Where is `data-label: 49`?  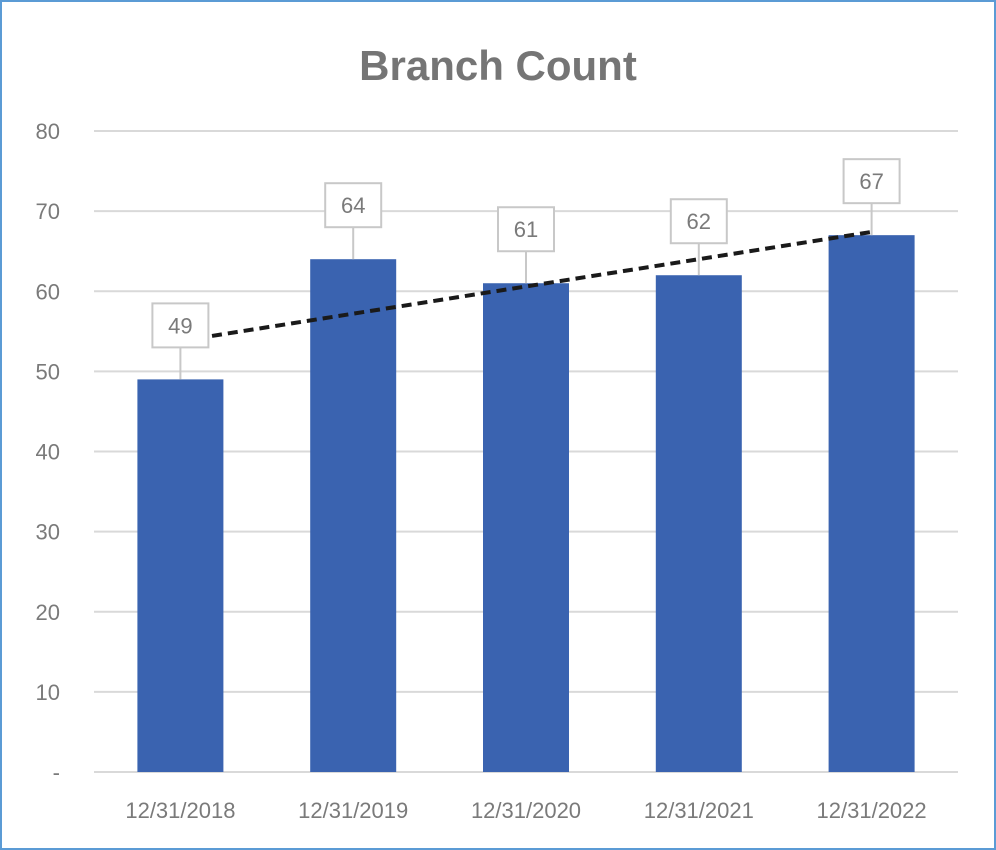 data-label: 49 is located at coordinates (180, 325).